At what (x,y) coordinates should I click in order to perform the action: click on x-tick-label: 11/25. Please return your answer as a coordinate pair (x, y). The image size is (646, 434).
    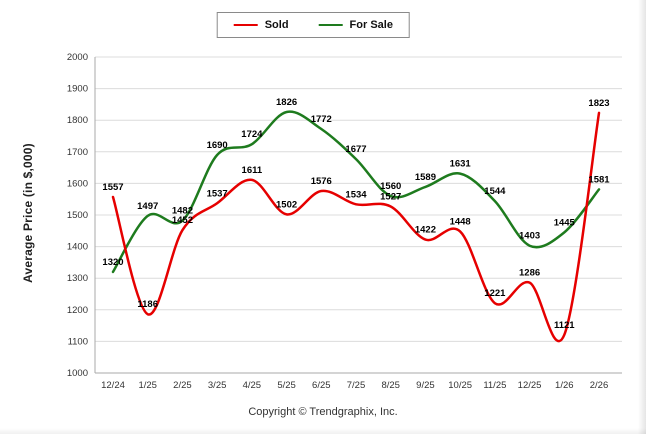
    Looking at the image, I should click on (494, 385).